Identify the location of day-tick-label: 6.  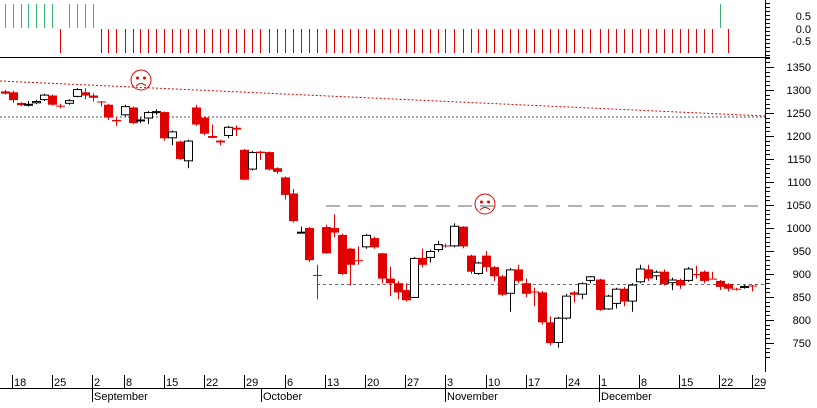
(290, 383).